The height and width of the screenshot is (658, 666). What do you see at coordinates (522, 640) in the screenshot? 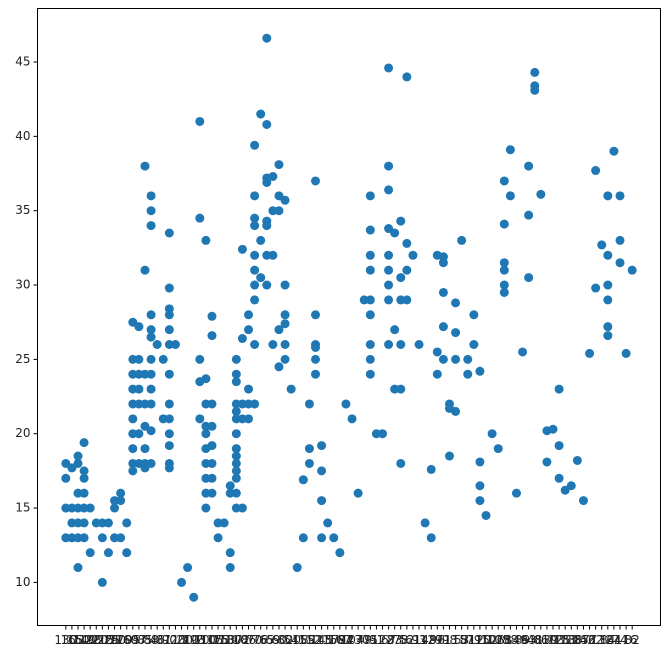
I see `x-tick-label: 89` at bounding box center [522, 640].